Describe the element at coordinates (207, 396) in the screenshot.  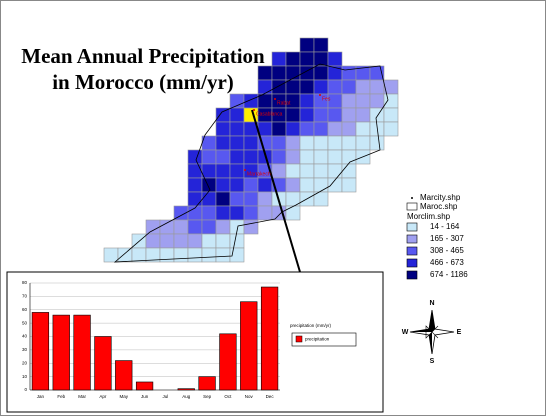
I see `x-tick-label: Sep` at that location.